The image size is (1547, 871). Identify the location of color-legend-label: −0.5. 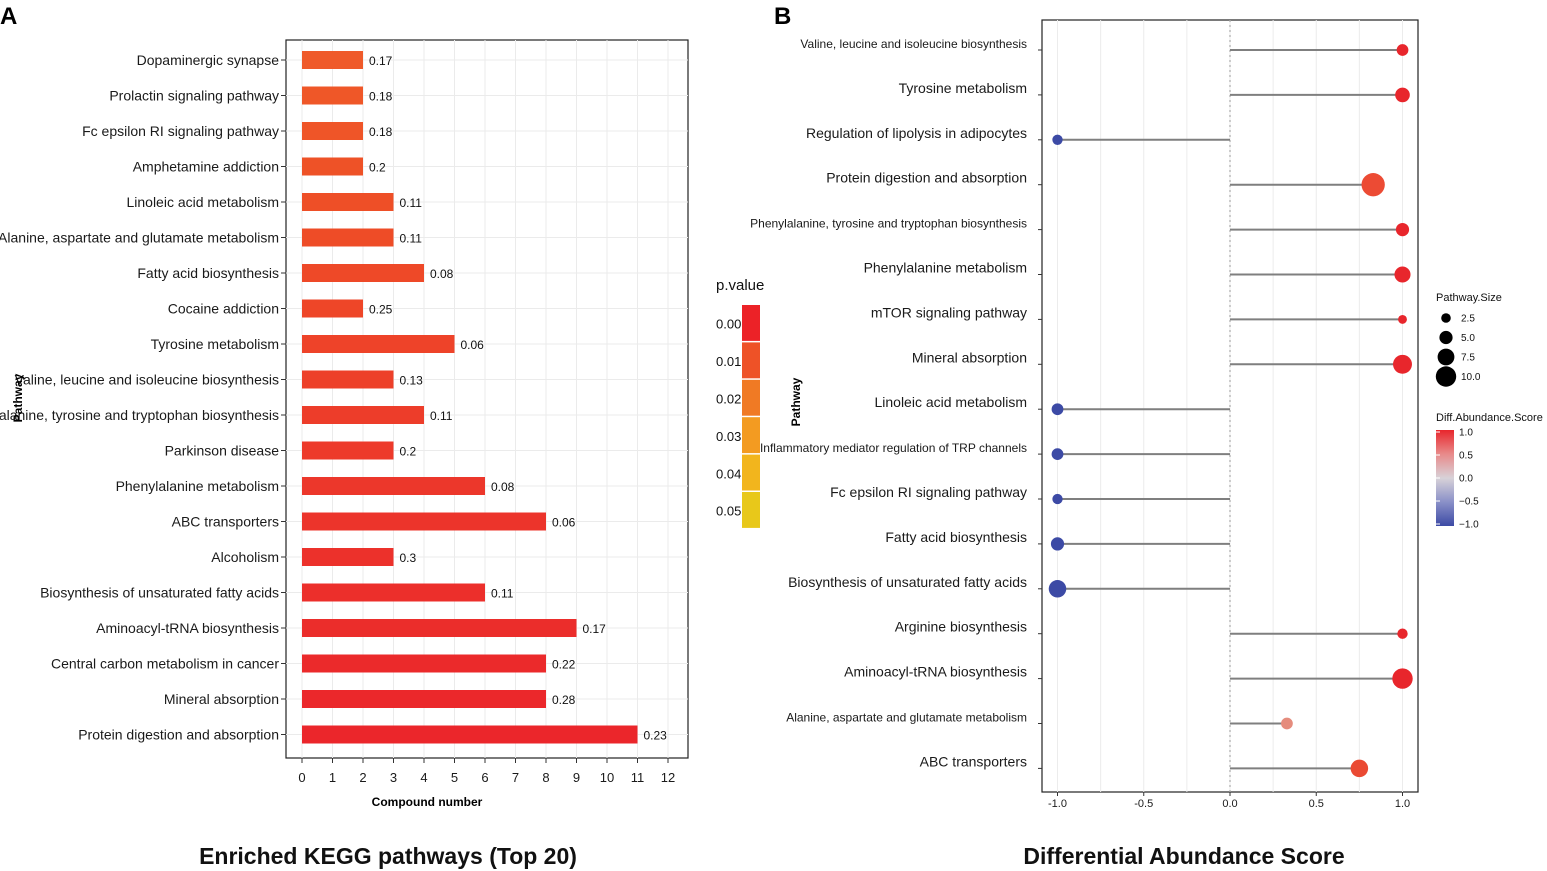
(1469, 502).